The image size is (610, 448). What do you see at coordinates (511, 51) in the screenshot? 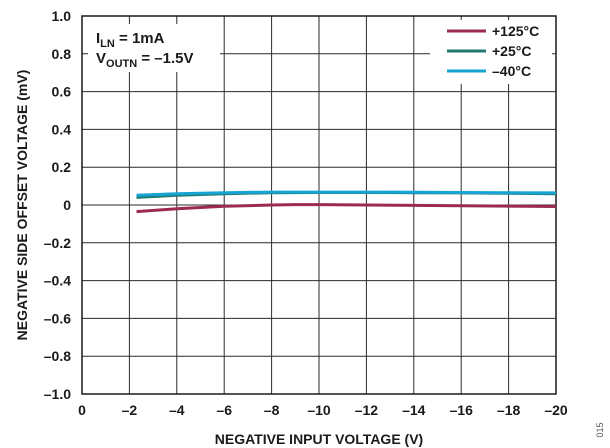
I see `legend-label: +25°C` at bounding box center [511, 51].